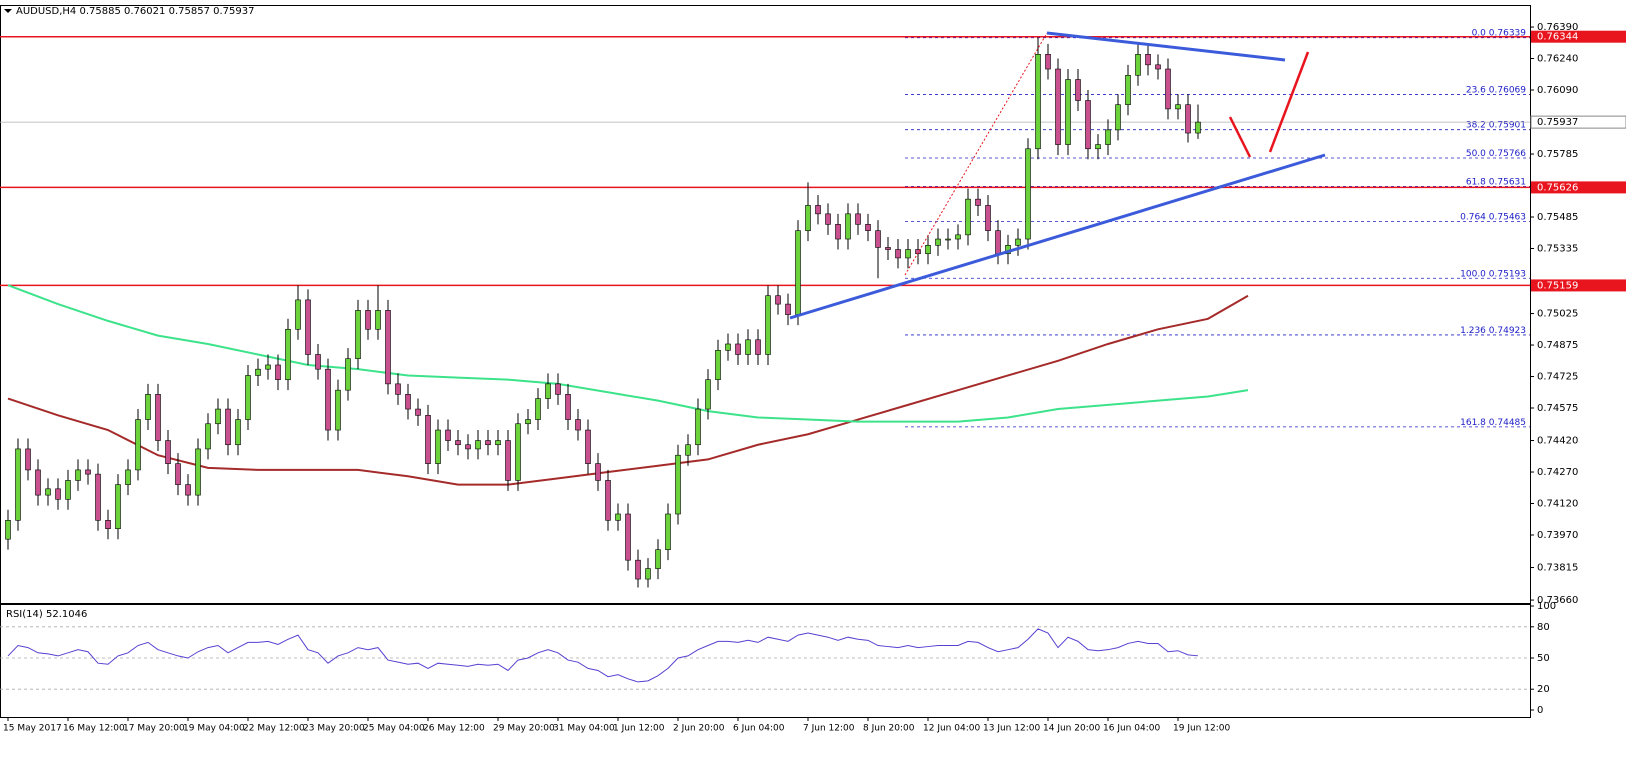 The height and width of the screenshot is (761, 1626). I want to click on fib-price: 0.75193, so click(1507, 274).